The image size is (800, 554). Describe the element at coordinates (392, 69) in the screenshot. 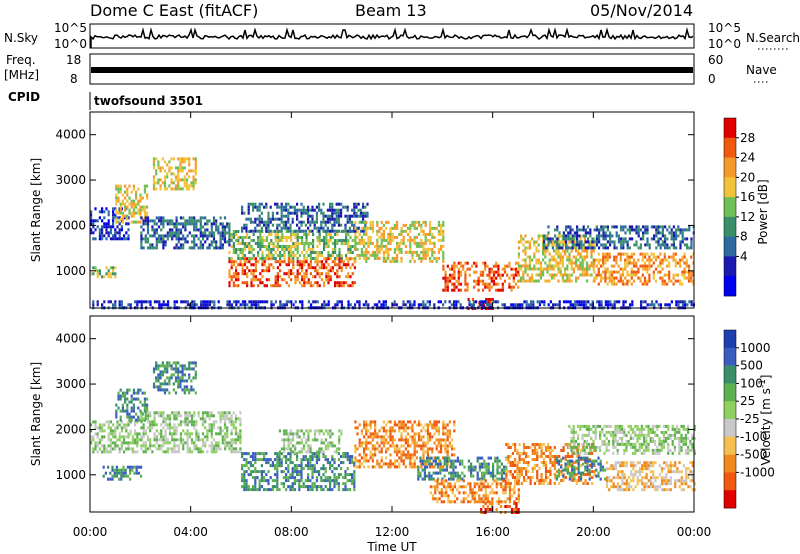

I see `freq-strip-frame` at that location.